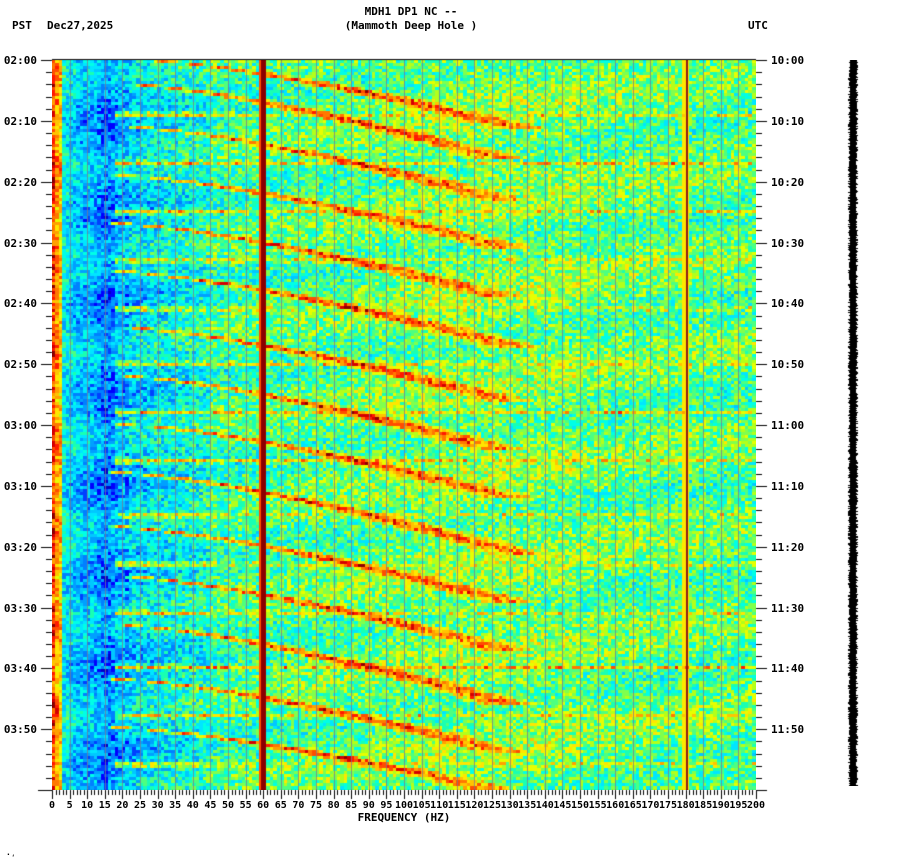 This screenshot has height=864, width=902. I want to click on station-name-subtitle: (Mammoth Deep Hole ), so click(411, 25).